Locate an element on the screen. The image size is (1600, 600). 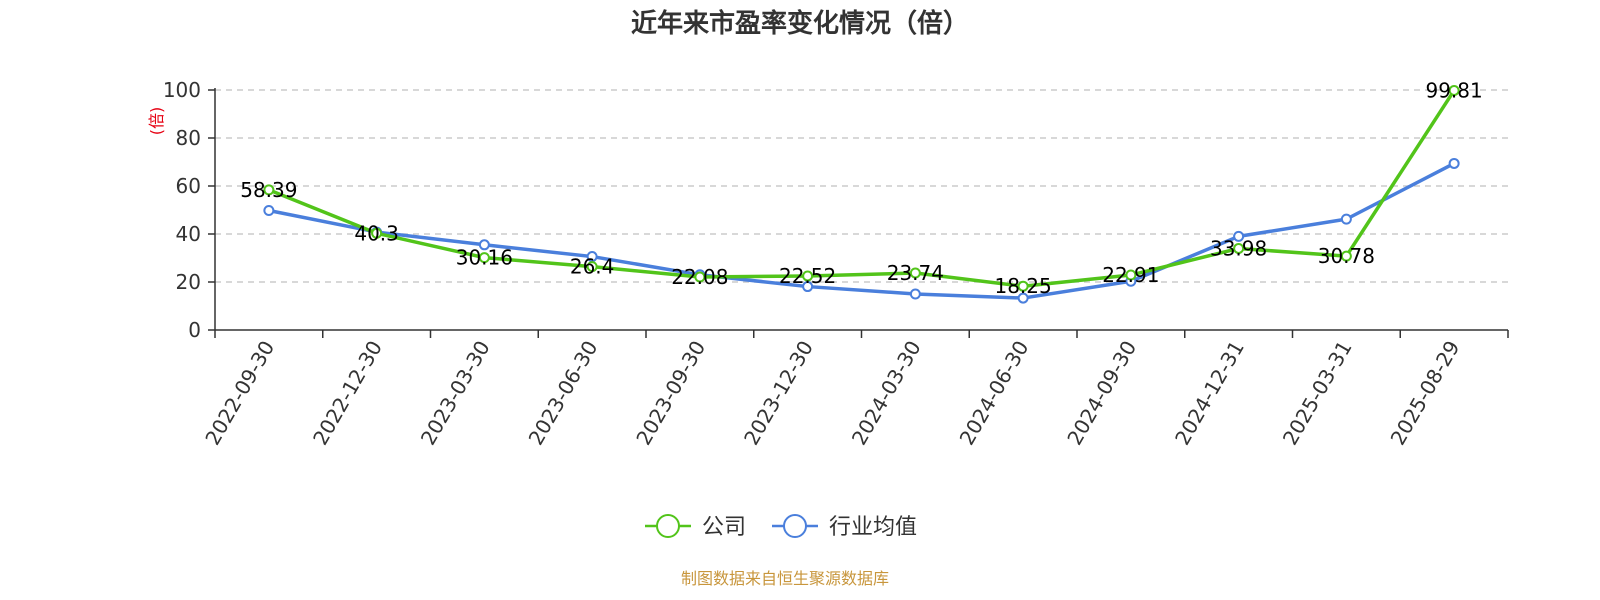
y-tick-label: 20 is located at coordinates (188, 282).